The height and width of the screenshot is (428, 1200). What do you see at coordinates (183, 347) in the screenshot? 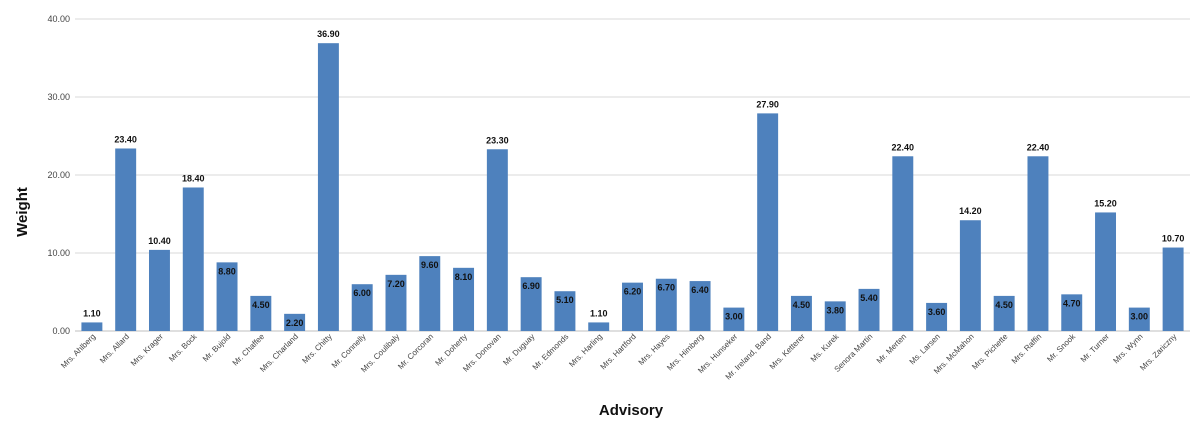
I see `x-tick-label: Mrs. Bock` at bounding box center [183, 347].